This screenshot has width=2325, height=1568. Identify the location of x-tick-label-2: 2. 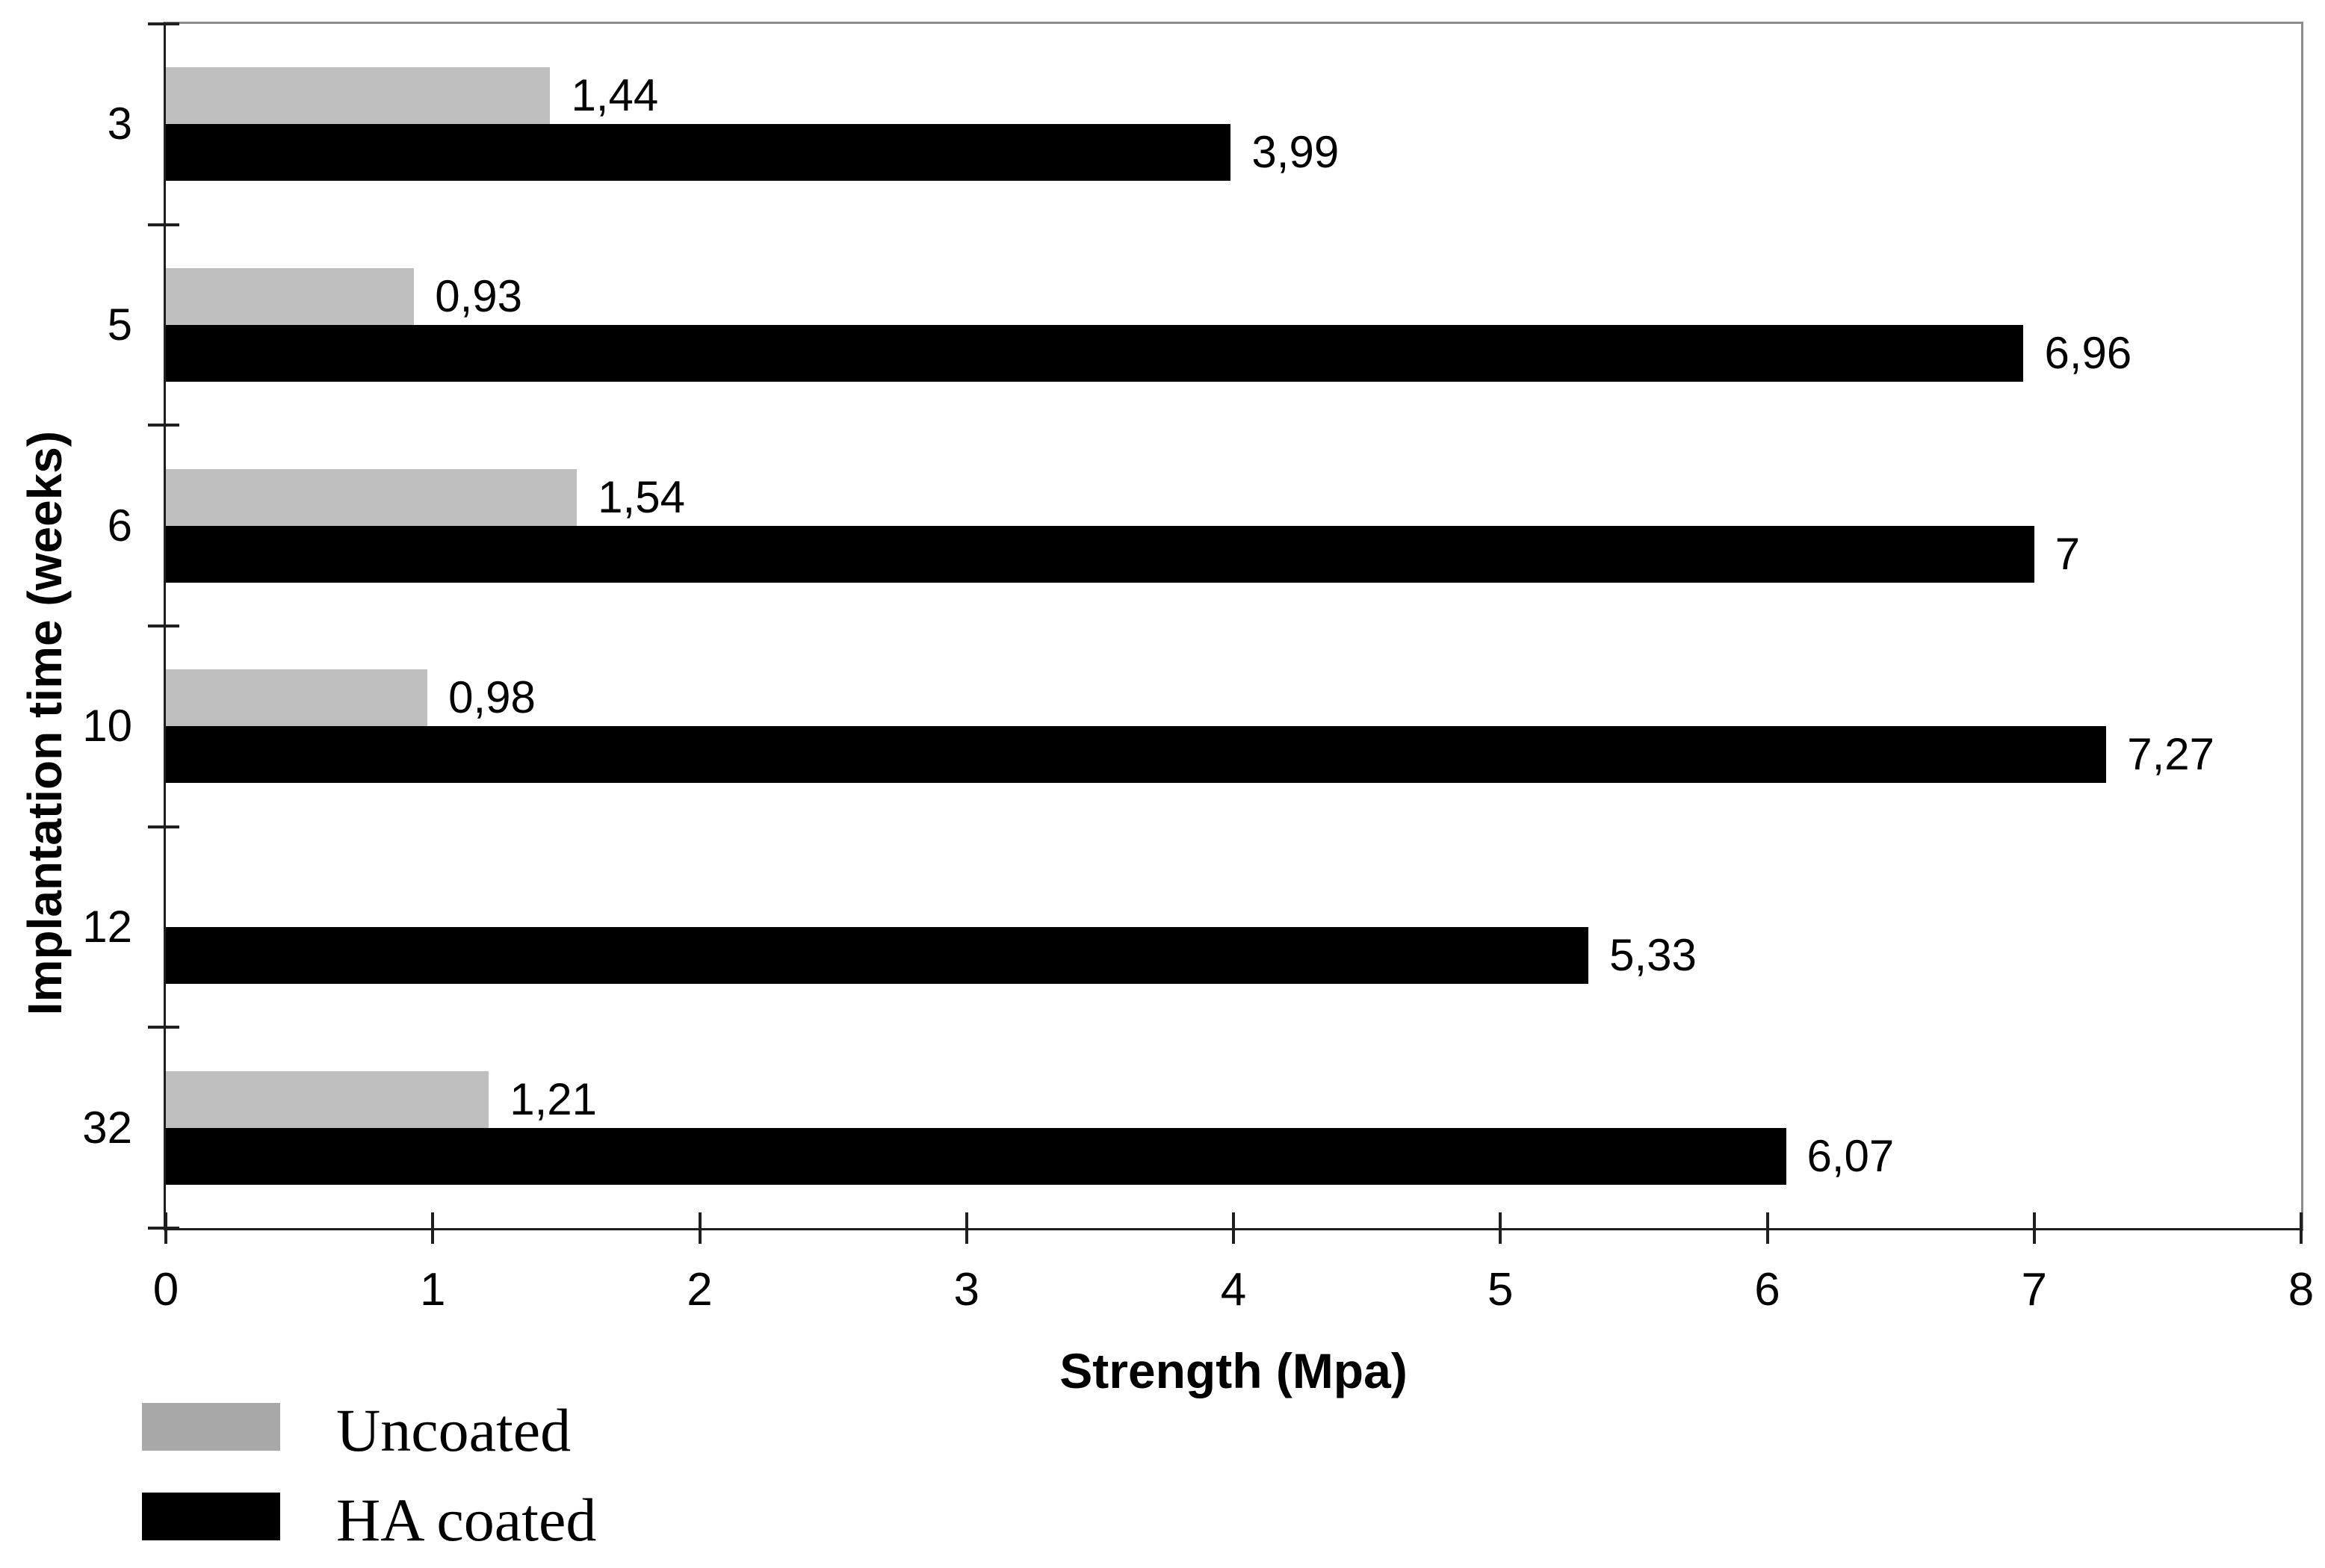
(700, 1290).